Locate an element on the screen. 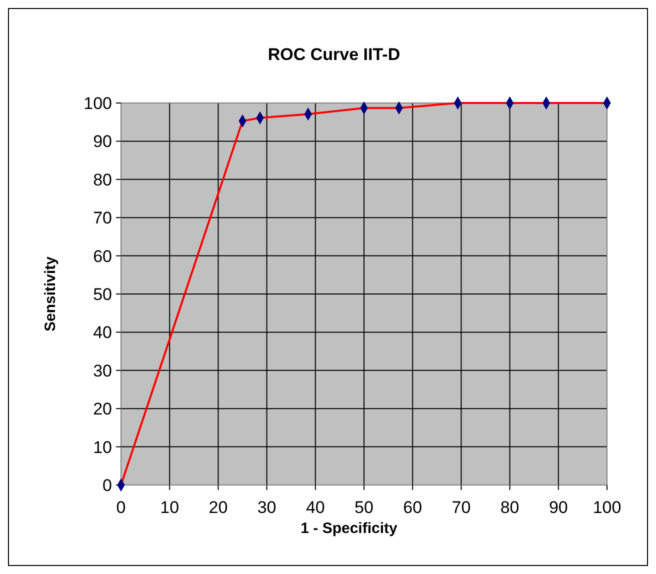 The image size is (656, 574). x-tick-label: 40 is located at coordinates (315, 507).